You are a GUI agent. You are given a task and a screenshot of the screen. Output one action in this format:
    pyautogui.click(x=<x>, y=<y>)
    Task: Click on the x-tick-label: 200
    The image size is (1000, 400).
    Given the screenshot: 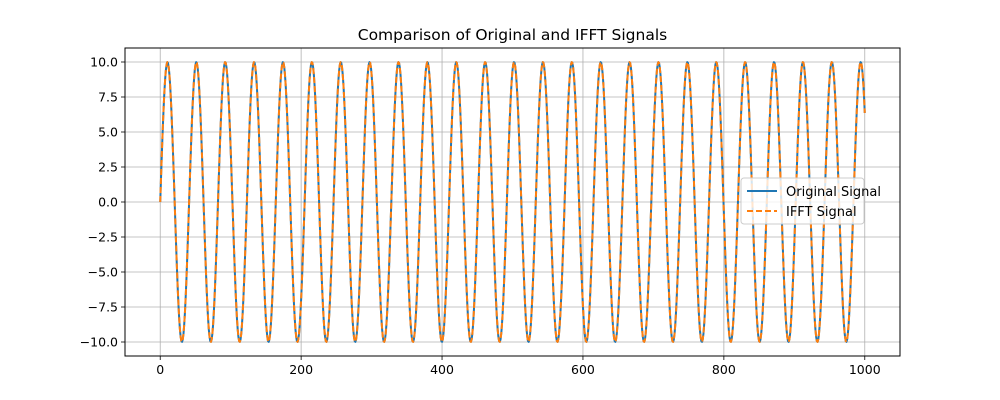 What is the action you would take?
    pyautogui.click(x=301, y=369)
    